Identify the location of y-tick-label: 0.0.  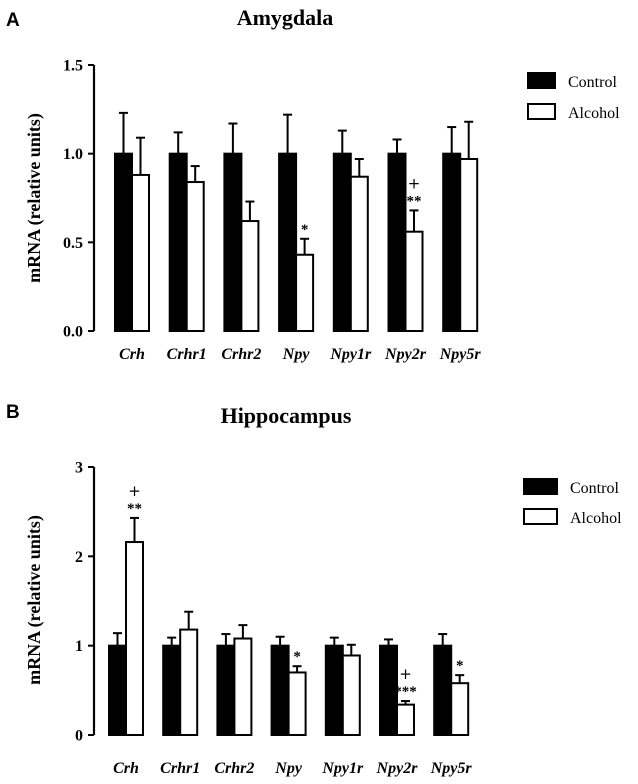
(73, 332).